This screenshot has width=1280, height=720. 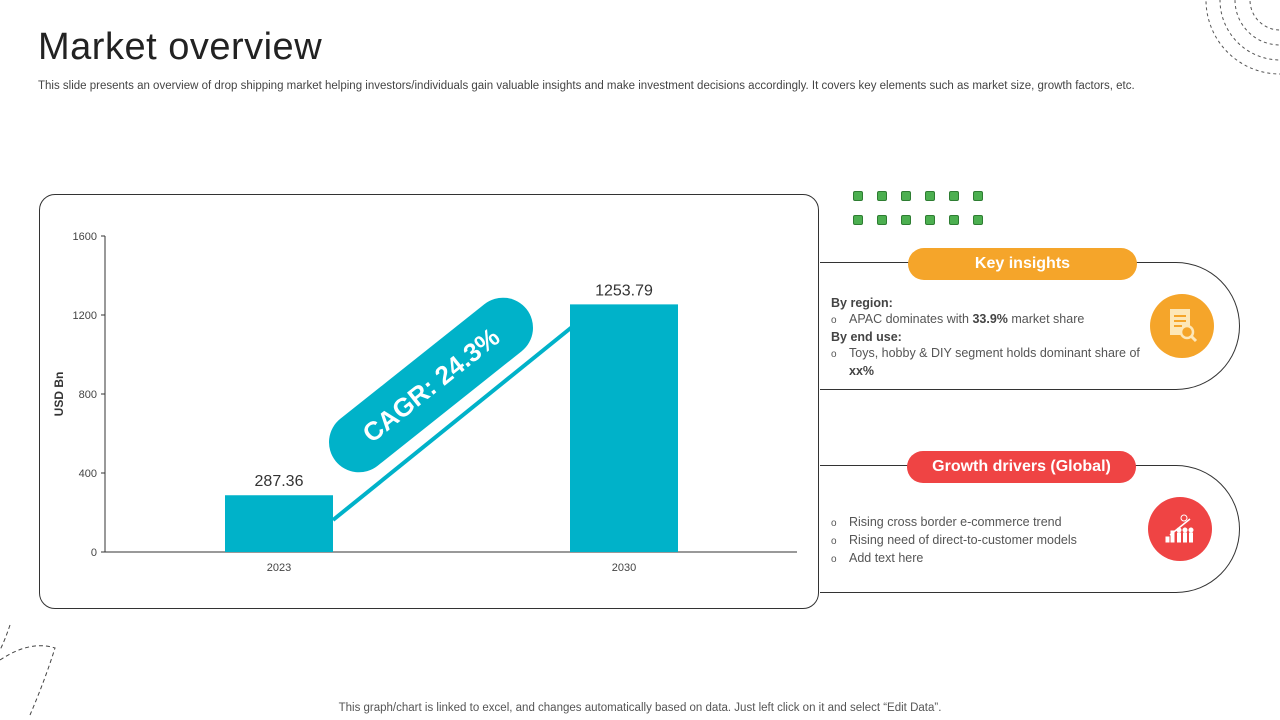 What do you see at coordinates (946, 522) in the screenshot?
I see `list-item: o Rising cross border e-commerce trend` at bounding box center [946, 522].